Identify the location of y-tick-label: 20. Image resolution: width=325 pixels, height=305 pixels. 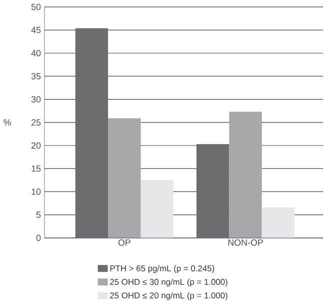
(36, 145).